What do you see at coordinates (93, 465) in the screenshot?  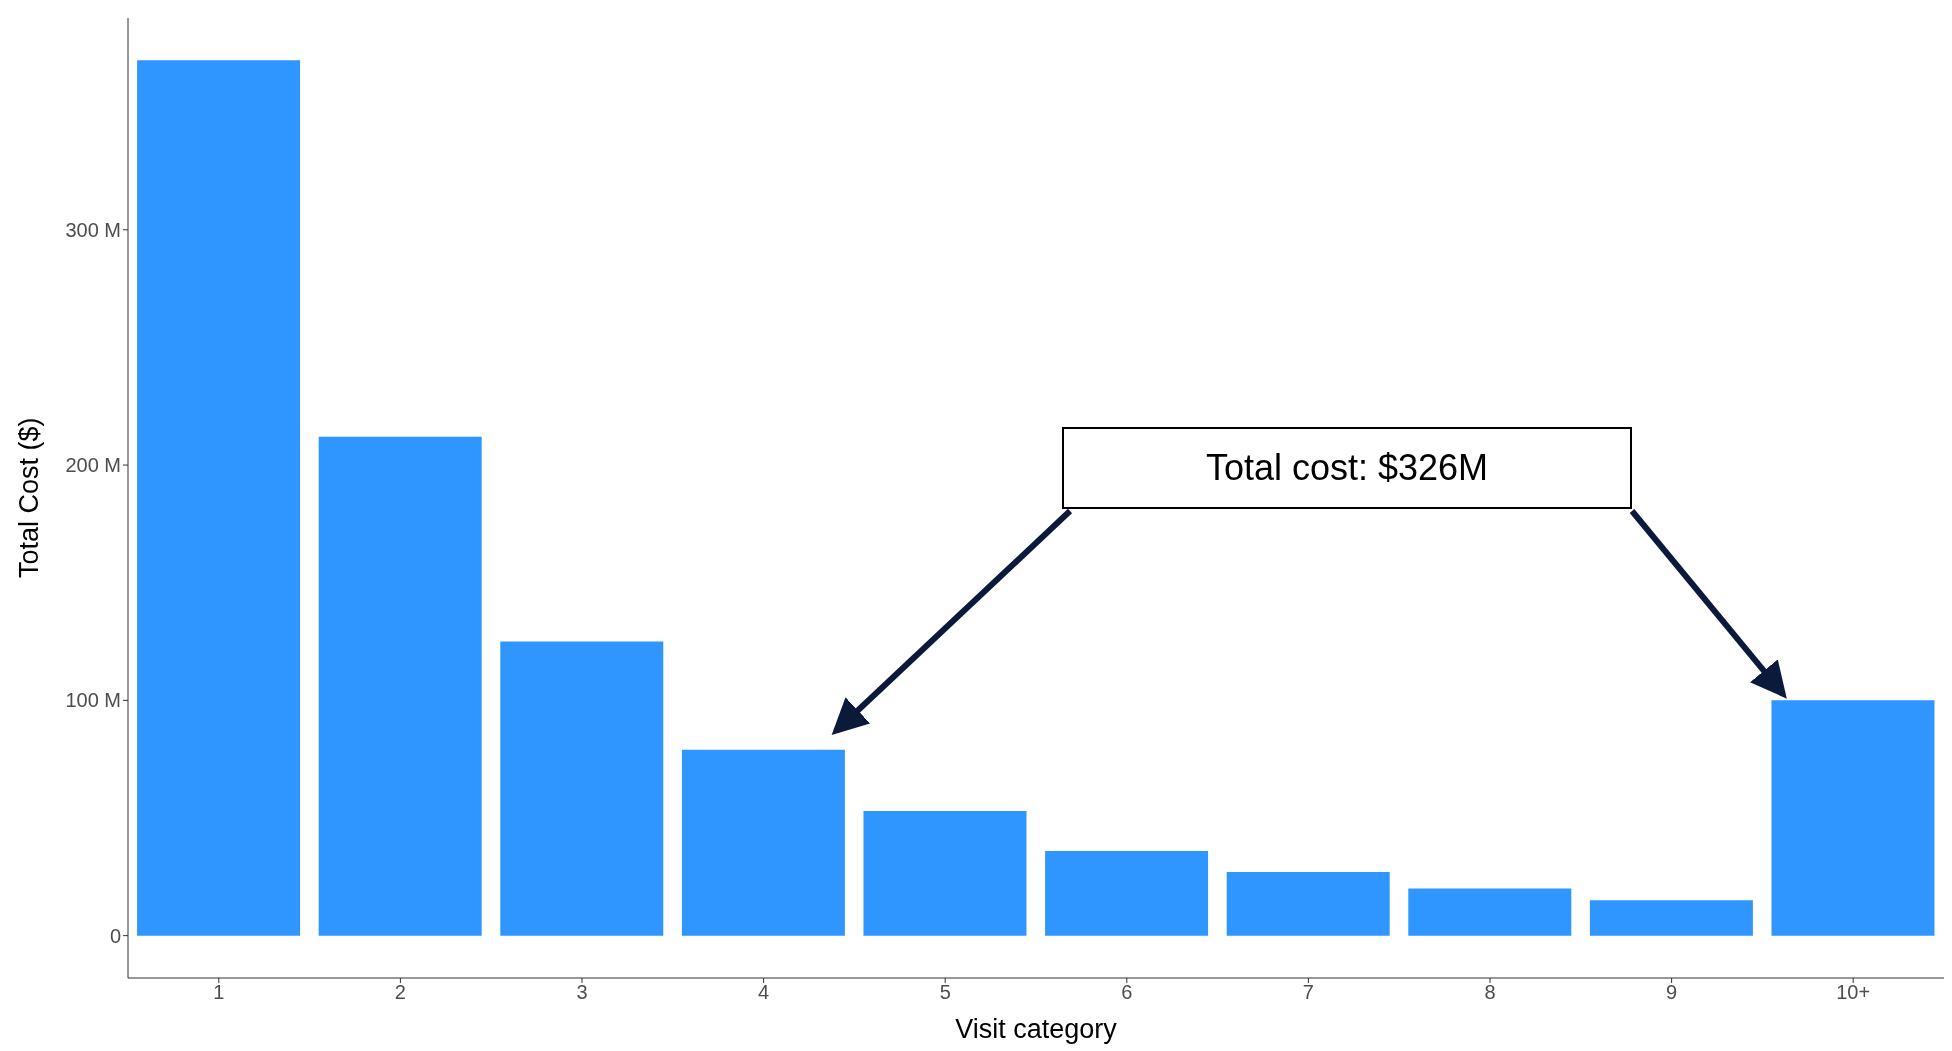 I see `y-tick-label: 200 M` at bounding box center [93, 465].